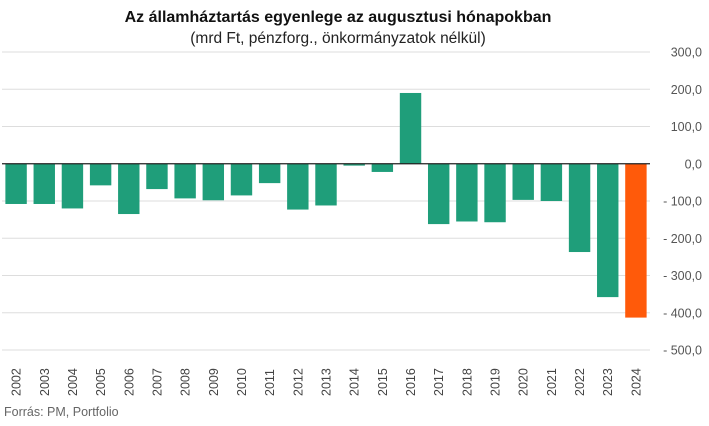 This screenshot has width=709, height=426. What do you see at coordinates (44, 183) in the screenshot?
I see `bar-2003` at bounding box center [44, 183].